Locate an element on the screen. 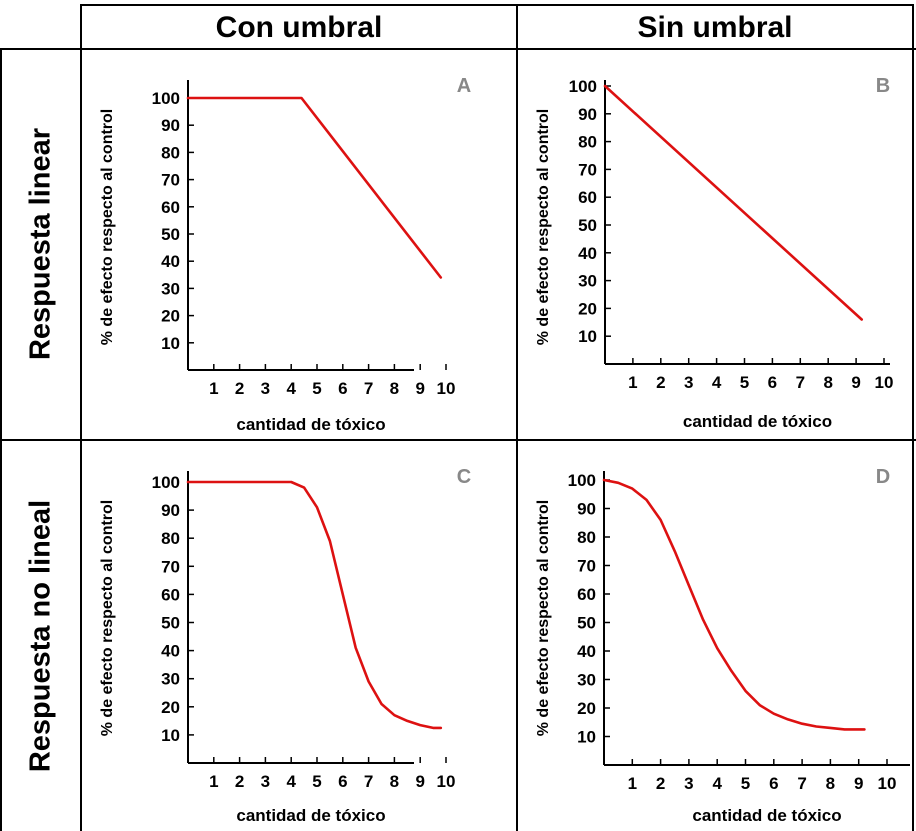  table-divider-vertical-middle is located at coordinates (517, 417).